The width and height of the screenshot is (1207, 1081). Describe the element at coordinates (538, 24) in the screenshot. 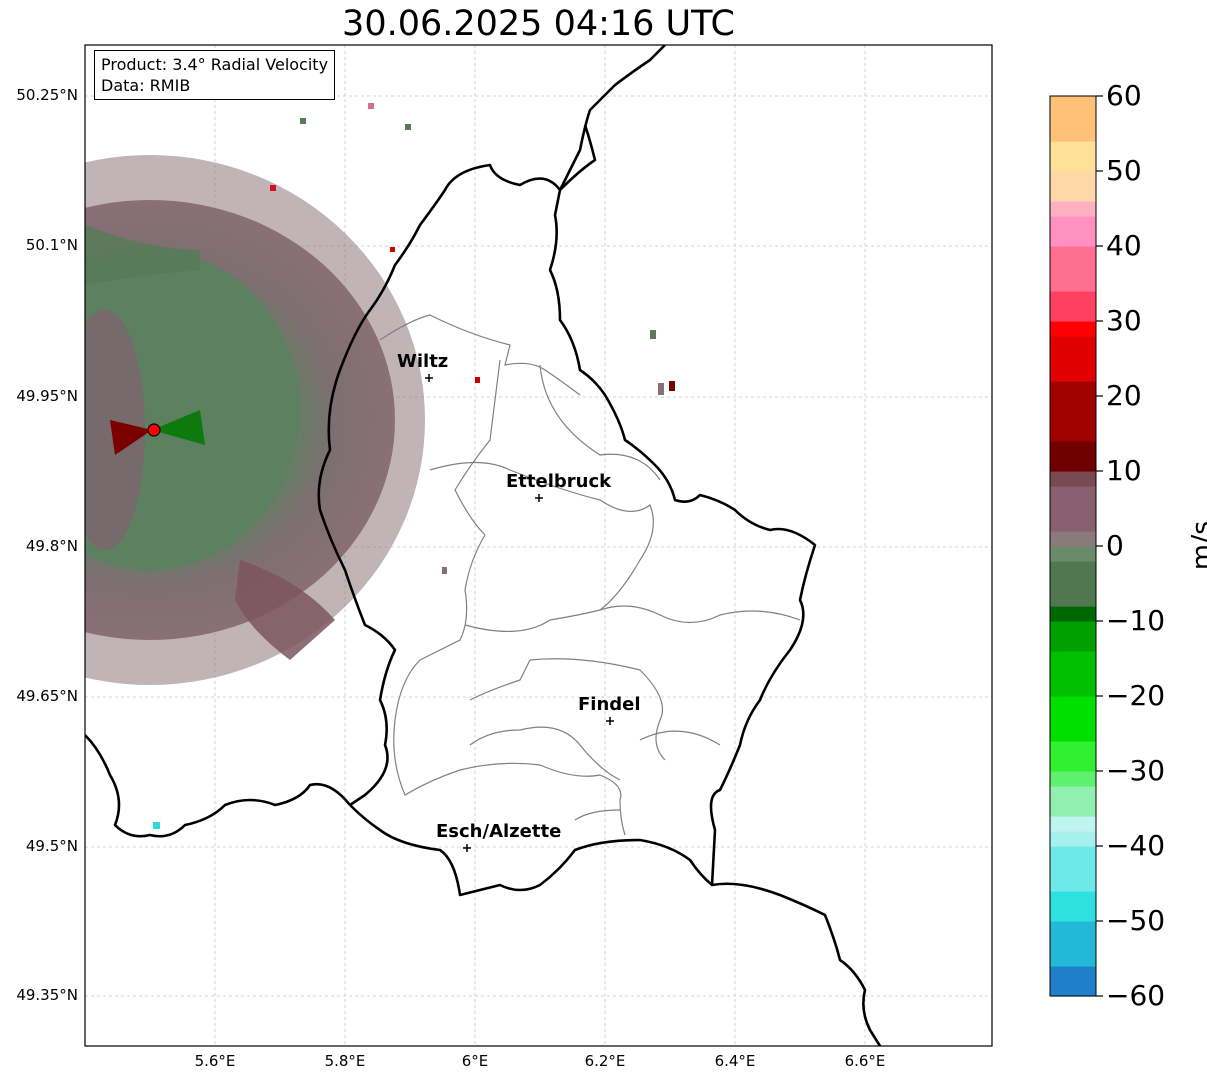

I see `map-title: 30.06.2025 04:16 UTC` at that location.